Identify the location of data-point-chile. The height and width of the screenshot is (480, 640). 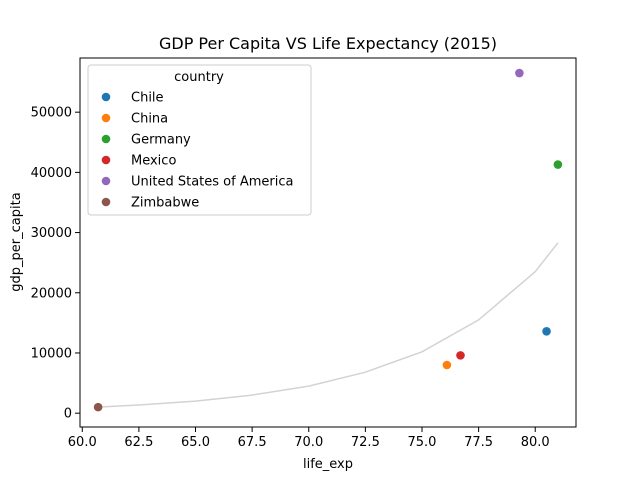
(546, 331).